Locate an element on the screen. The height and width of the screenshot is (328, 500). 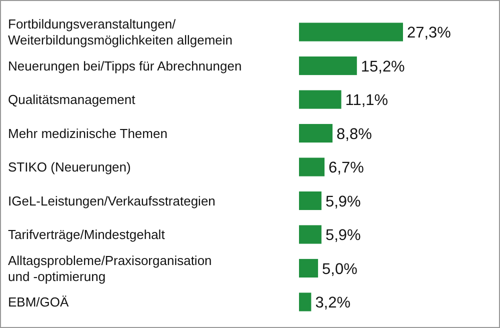
y-tick-label: Fortbildungsveranstaltungen/ Weiterbildungsmöglichkeiten allgemein is located at coordinates (120, 32).